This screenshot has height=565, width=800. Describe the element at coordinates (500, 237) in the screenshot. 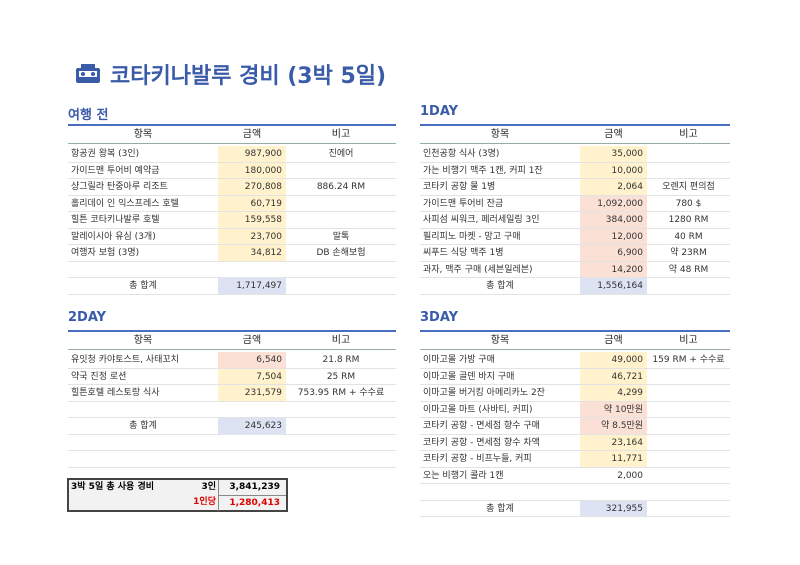

I see `item-cell: 필리피노 마켓 - 망고 구매` at that location.